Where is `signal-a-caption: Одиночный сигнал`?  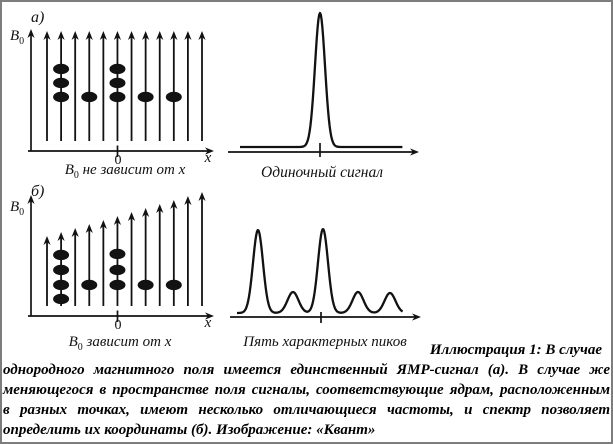
signal-a-caption: Одиночный сигнал is located at coordinates (322, 172).